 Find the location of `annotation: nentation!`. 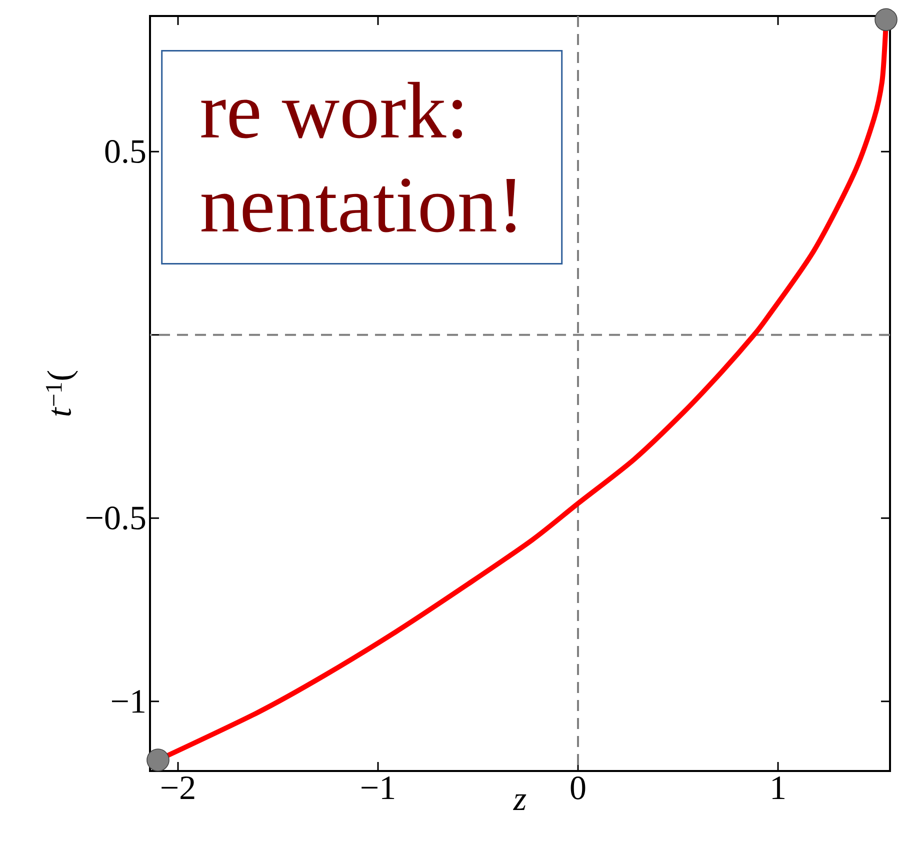

annotation: nentation! is located at coordinates (359, 205).